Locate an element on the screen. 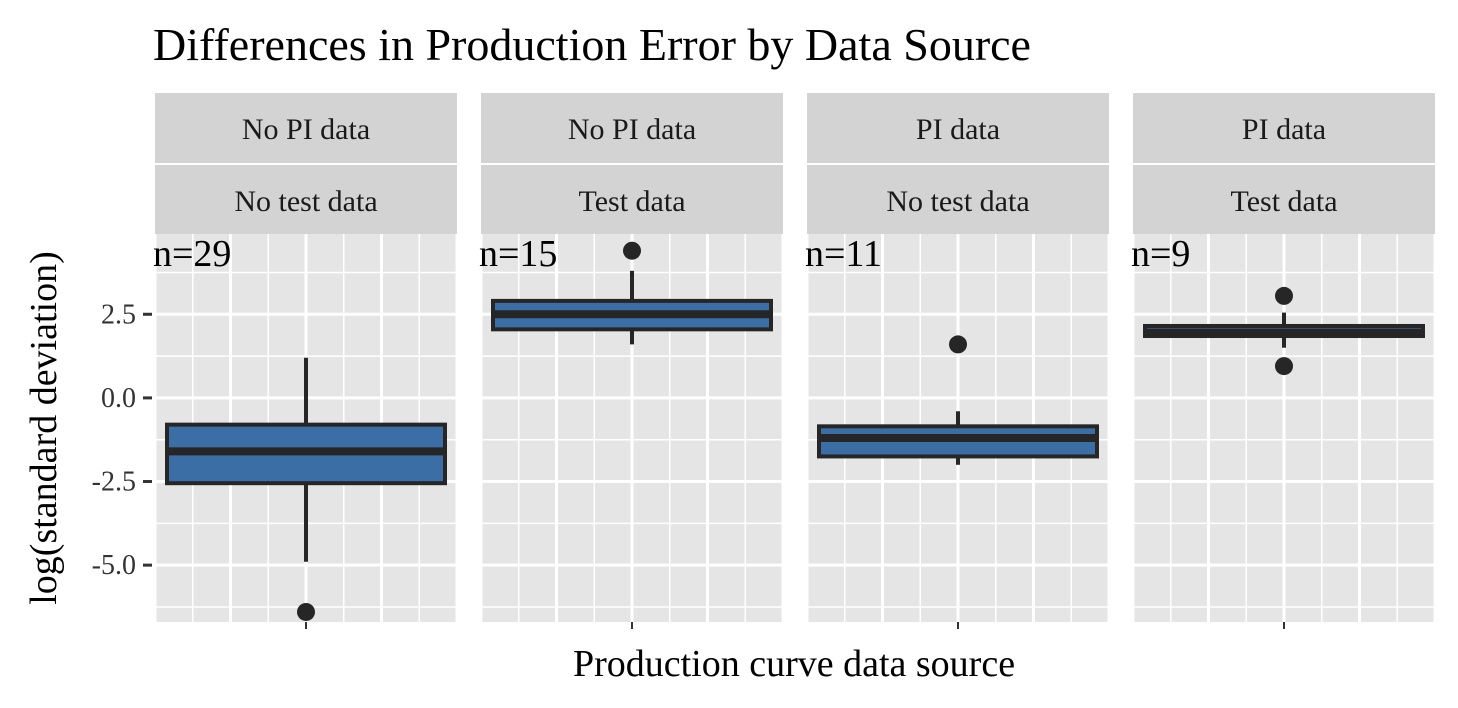  y-tick-label: 2.5 is located at coordinates (118, 314).